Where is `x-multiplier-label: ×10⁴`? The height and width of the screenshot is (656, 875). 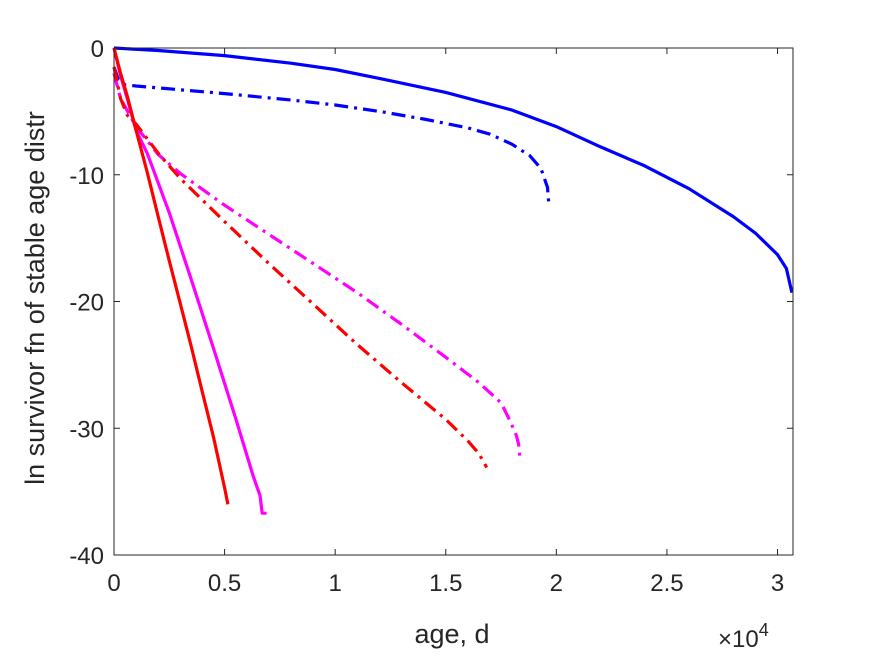
x-multiplier-label: ×10⁴ is located at coordinates (743, 636).